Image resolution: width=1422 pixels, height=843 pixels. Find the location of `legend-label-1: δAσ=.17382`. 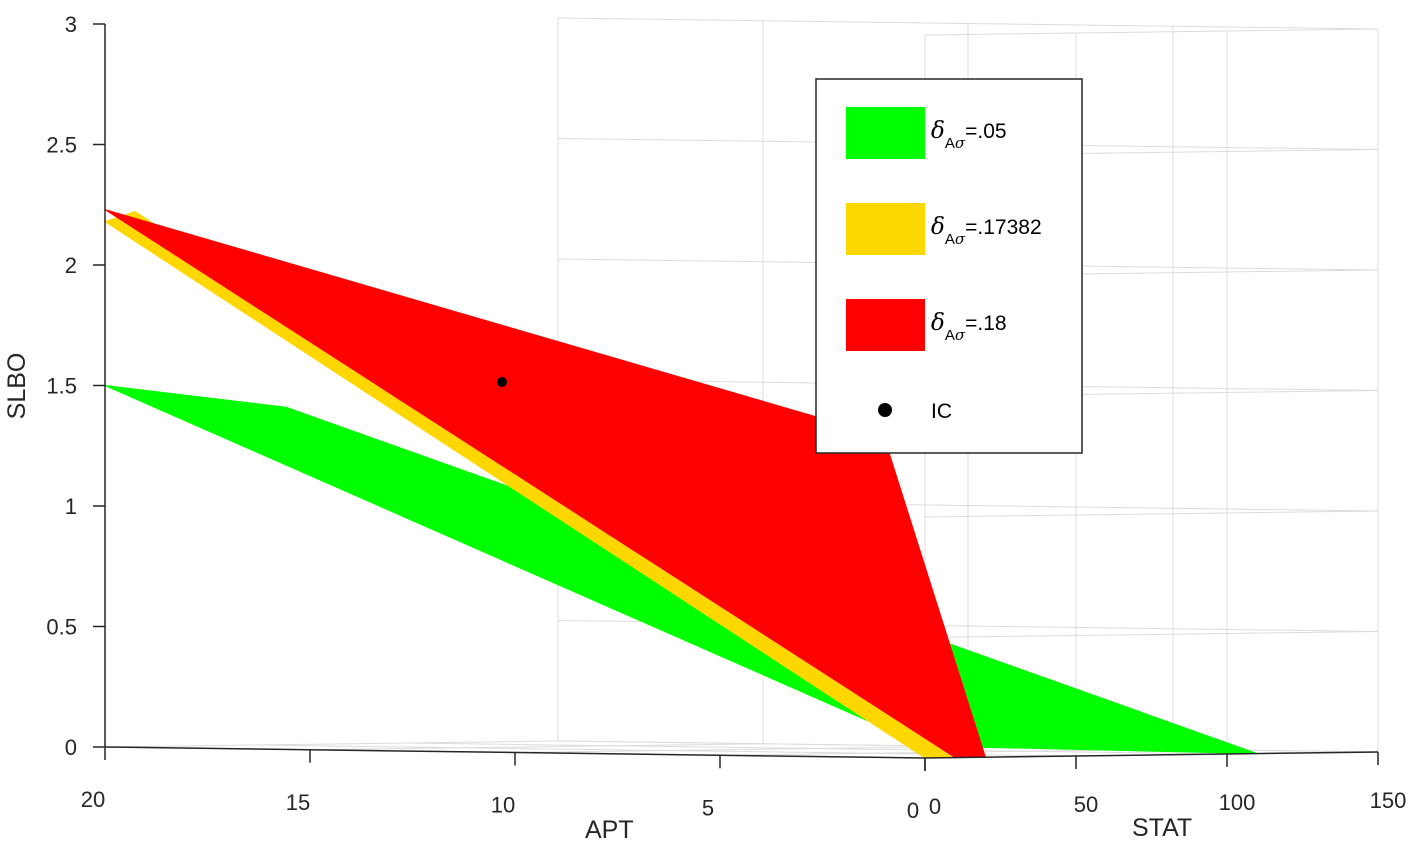

legend-label-1: δAσ=.17382 is located at coordinates (986, 231).